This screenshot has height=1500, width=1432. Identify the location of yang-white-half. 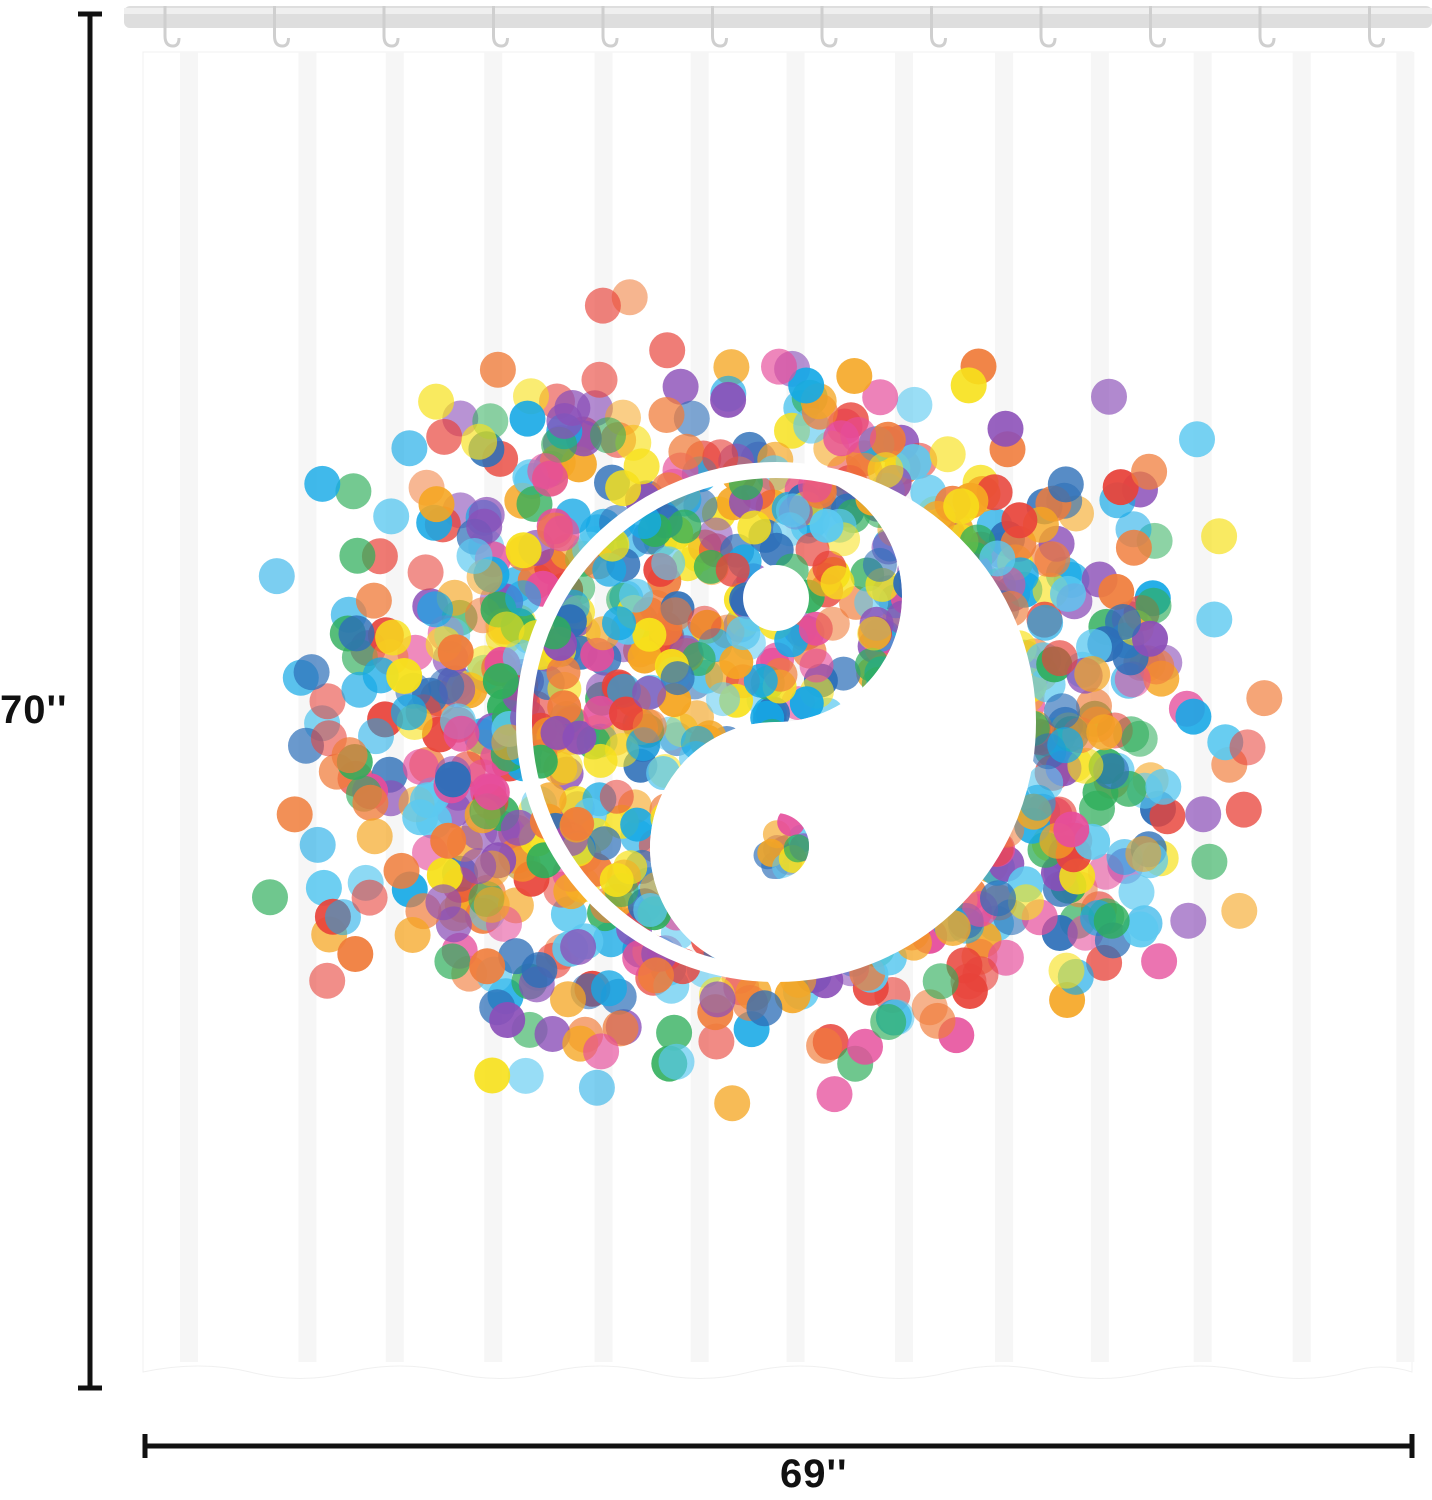
(839, 722).